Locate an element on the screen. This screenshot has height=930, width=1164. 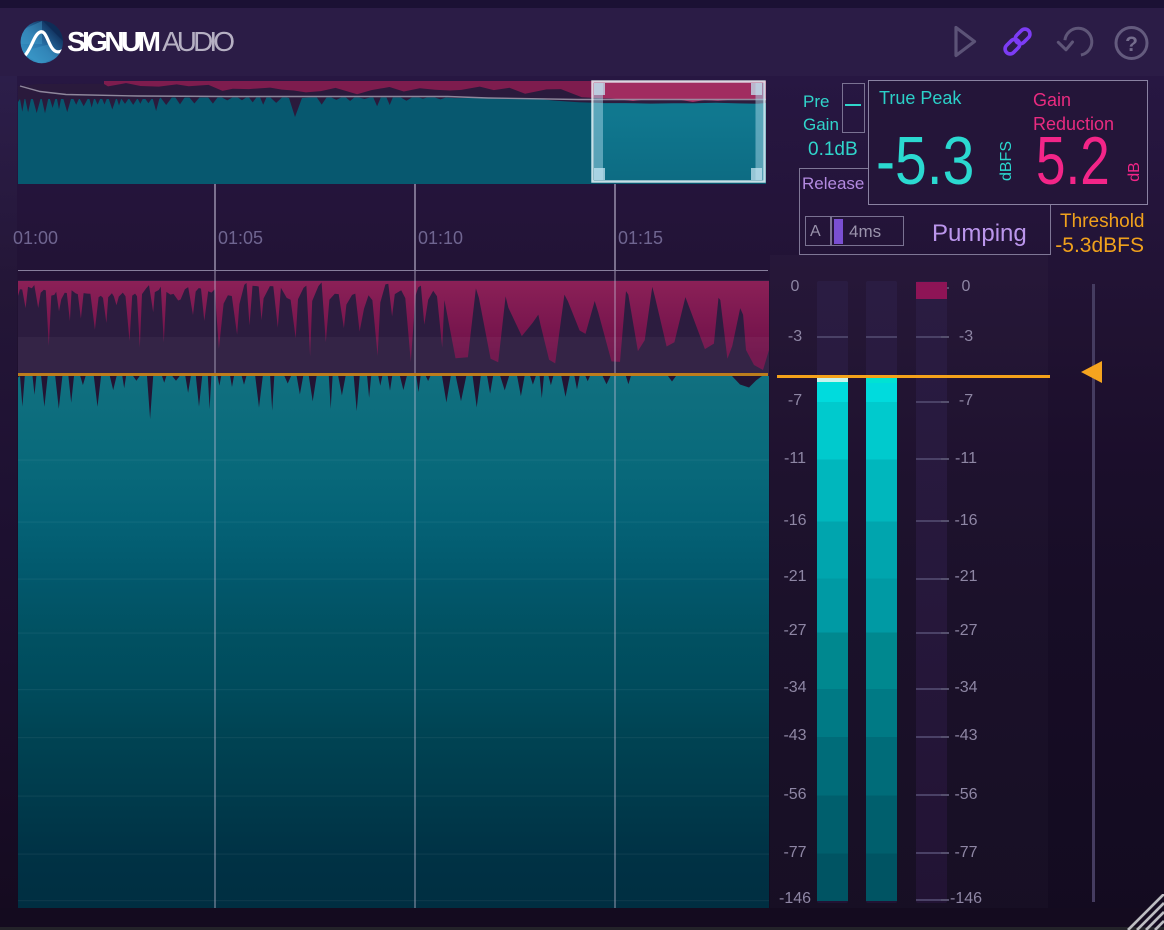
svg-text: SIGNUM is located at coordinates (114, 41).